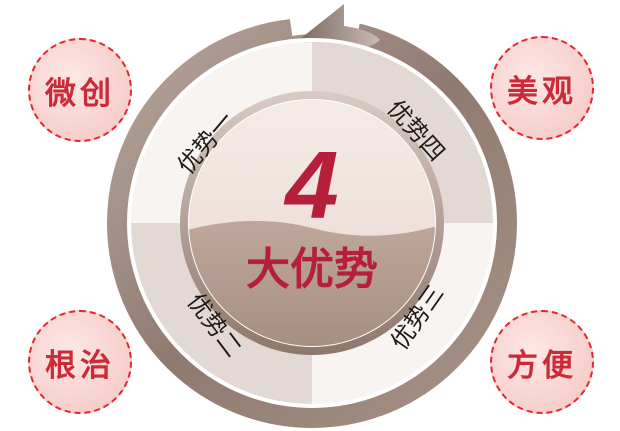 The width and height of the screenshot is (620, 431). What do you see at coordinates (80, 365) in the screenshot?
I see `bubble-label-radical-cure: 根治` at bounding box center [80, 365].